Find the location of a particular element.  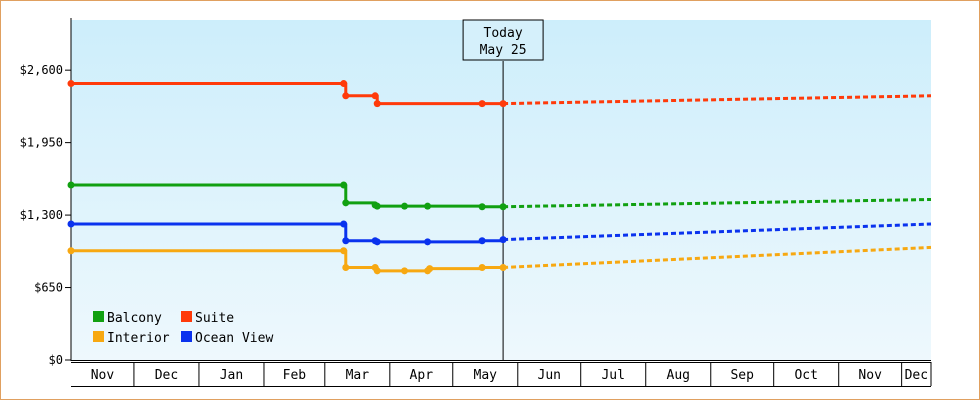

y-tick-label: $0 is located at coordinates (56, 360).